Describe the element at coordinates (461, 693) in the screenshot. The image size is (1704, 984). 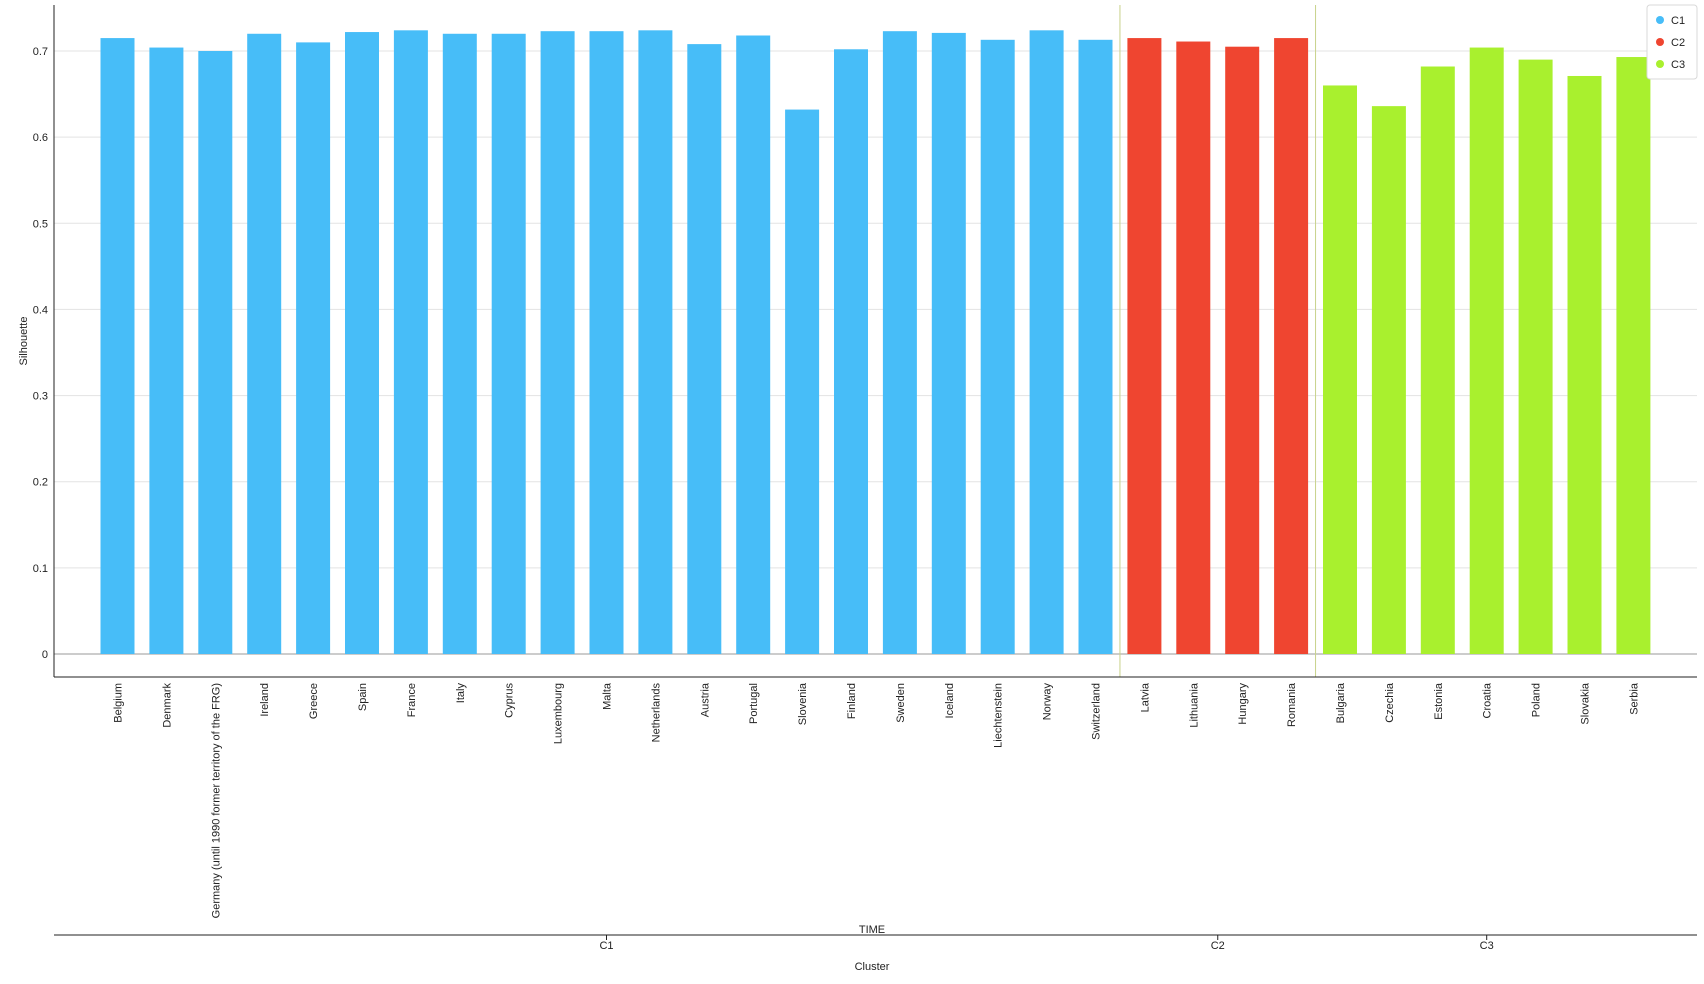
I see `category-label: Italy` at that location.